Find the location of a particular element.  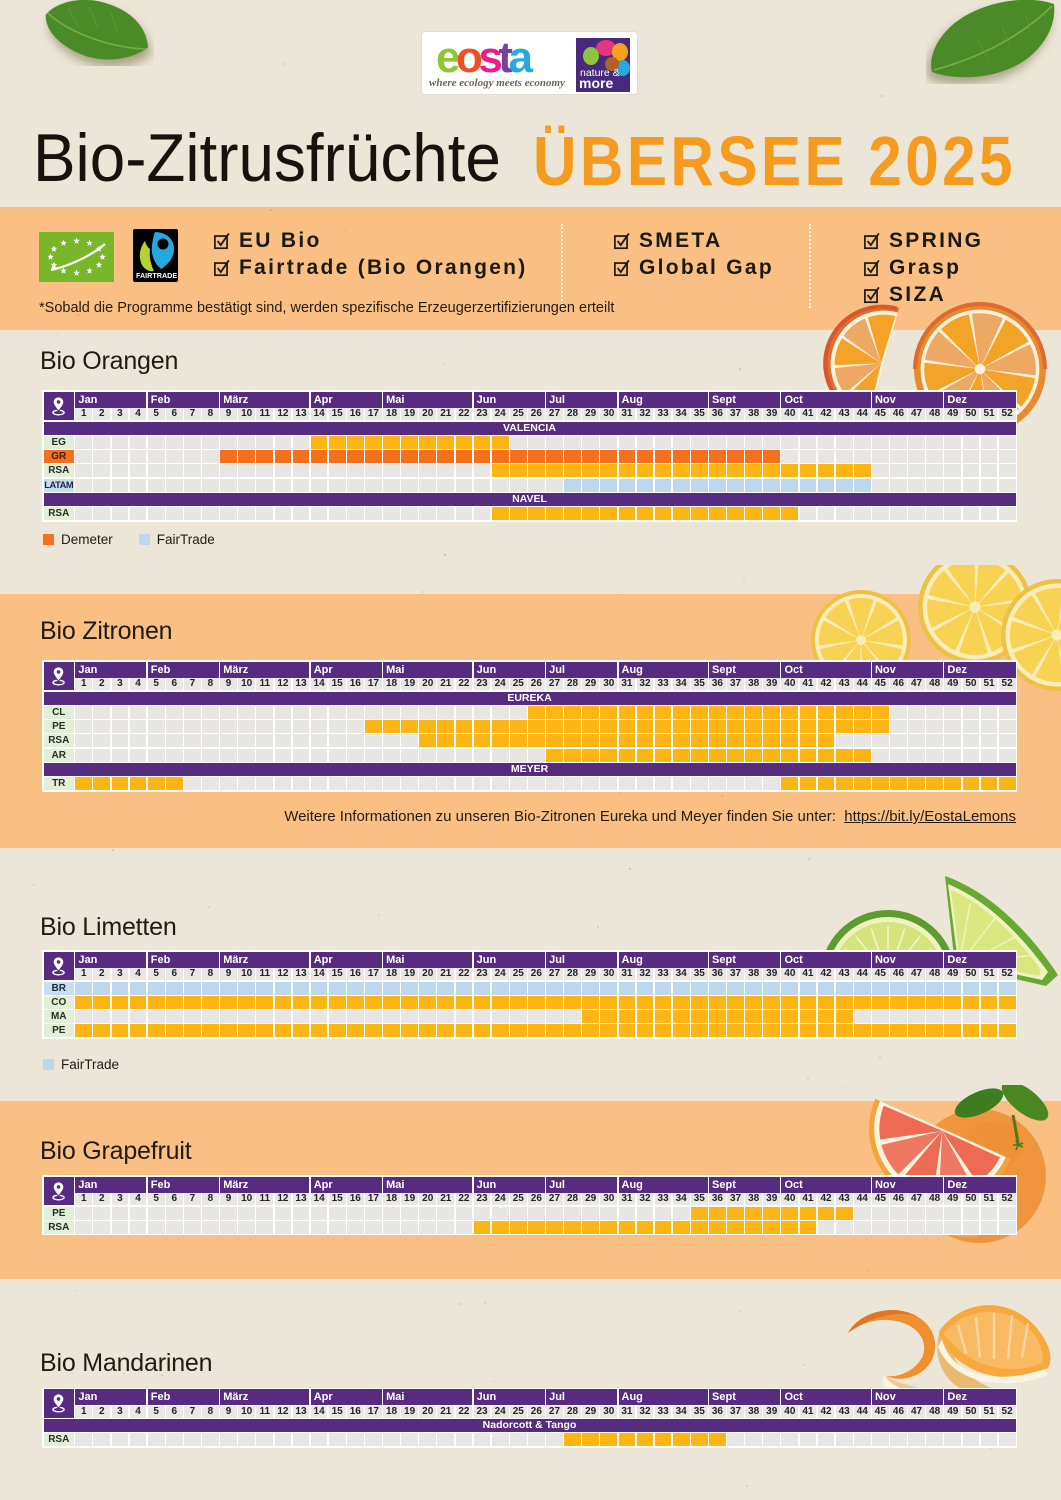

svg-text: nature & is located at coordinates (600, 73).